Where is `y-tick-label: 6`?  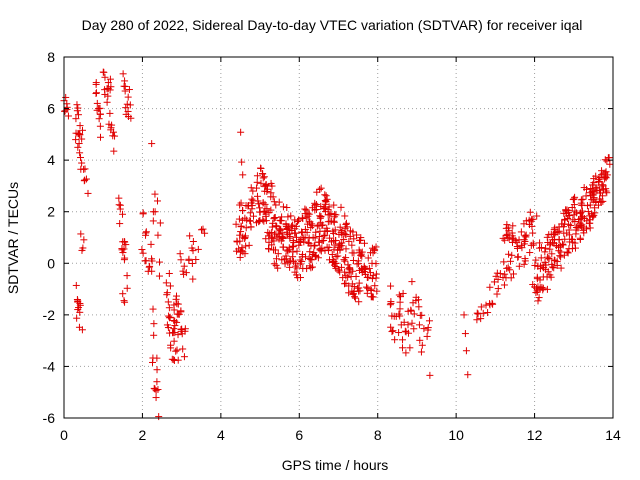 y-tick-label: 6 is located at coordinates (51, 109).